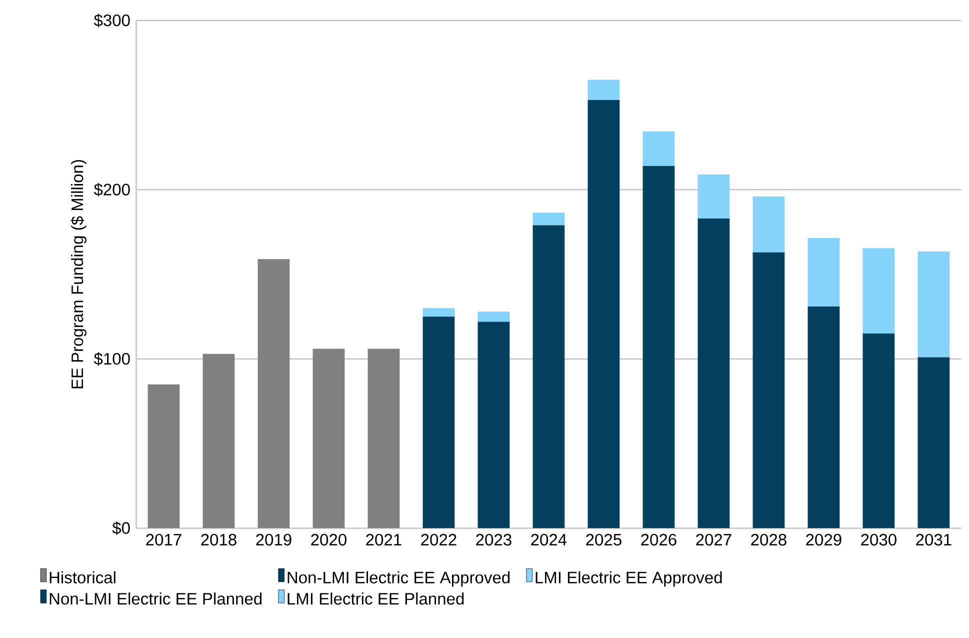 The width and height of the screenshot is (969, 638). Describe the element at coordinates (112, 21) in the screenshot. I see `y-tick-label: $300` at that location.